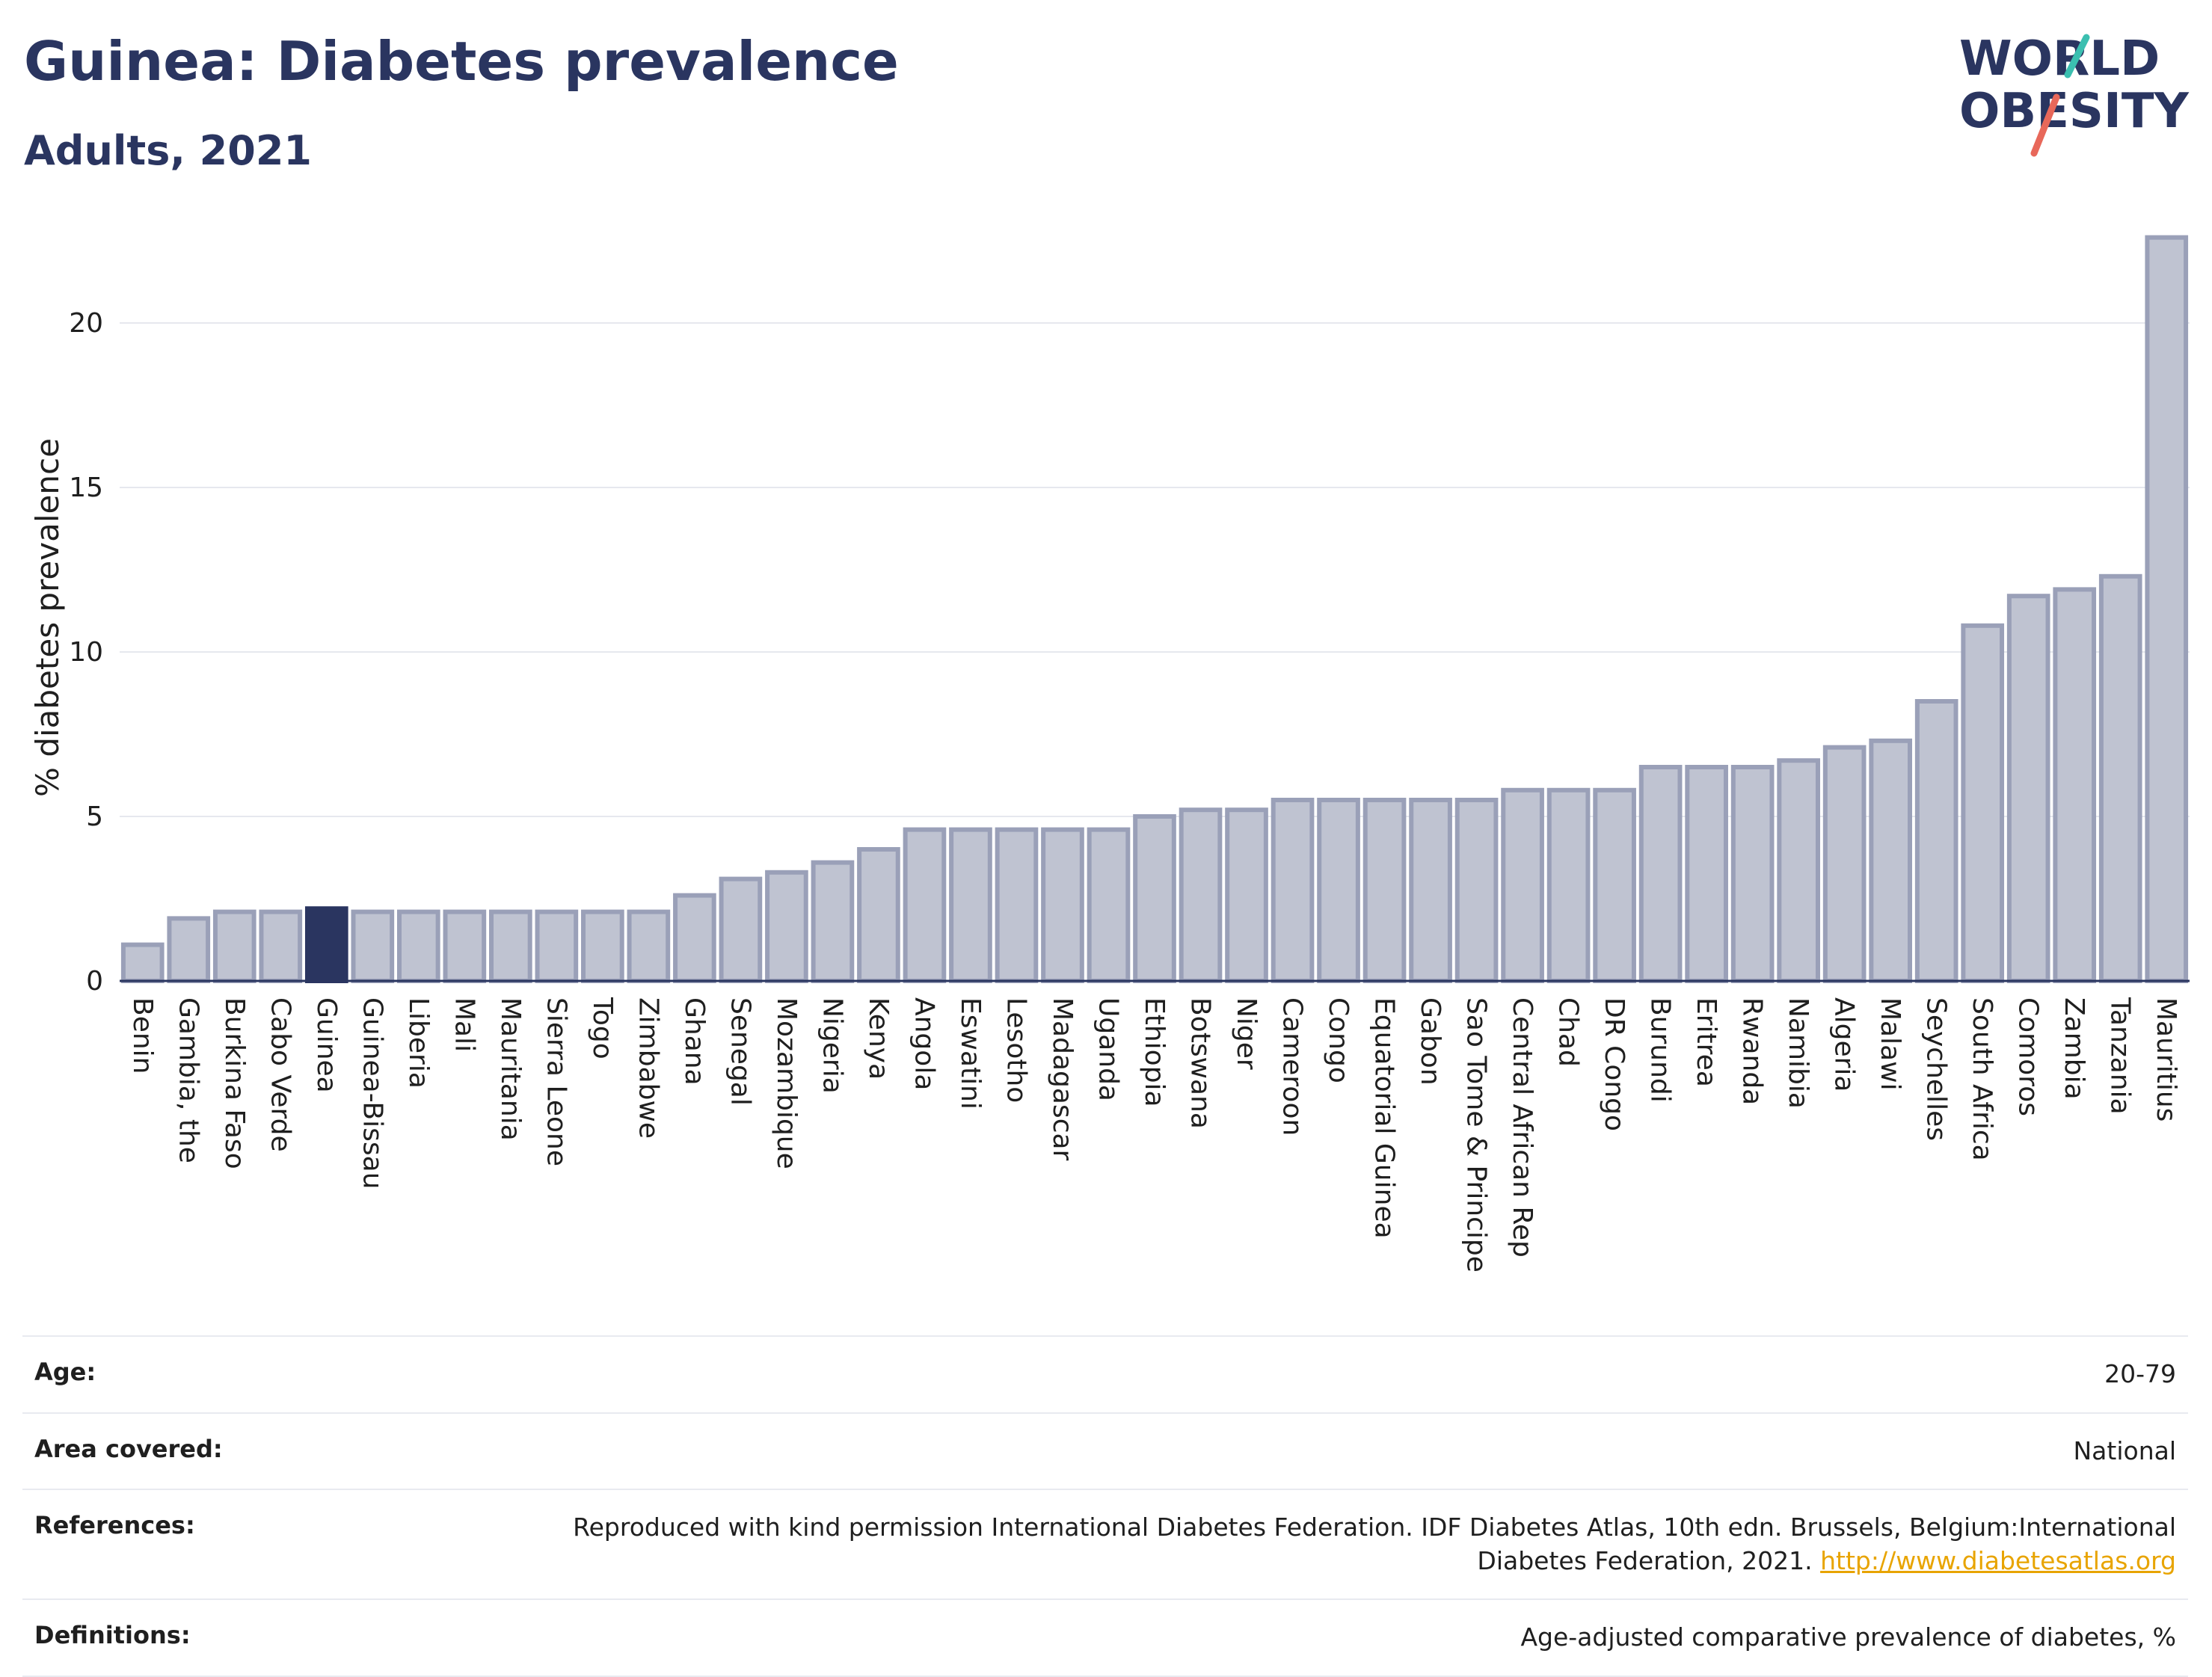 This screenshot has width=2212, height=1677. What do you see at coordinates (1201, 895) in the screenshot?
I see `bar-botswana` at bounding box center [1201, 895].